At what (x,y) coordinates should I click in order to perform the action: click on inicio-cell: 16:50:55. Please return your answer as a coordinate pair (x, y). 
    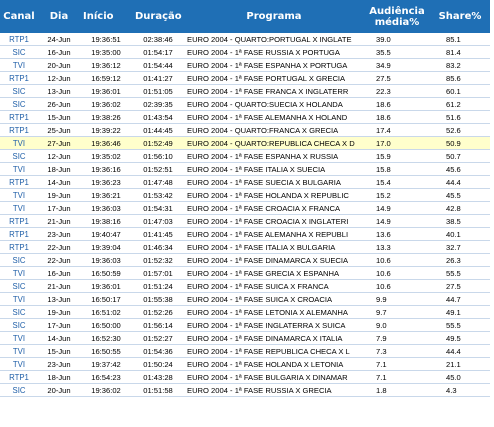
    Looking at the image, I should click on (106, 351).